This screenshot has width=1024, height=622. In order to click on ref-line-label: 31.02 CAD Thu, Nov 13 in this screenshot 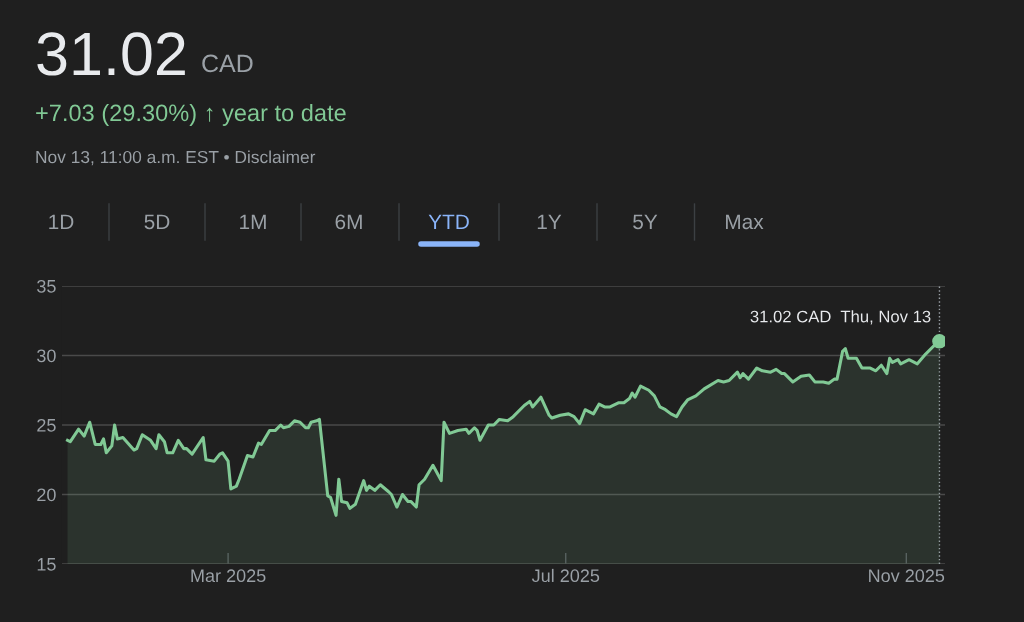, I will do `click(840, 317)`.